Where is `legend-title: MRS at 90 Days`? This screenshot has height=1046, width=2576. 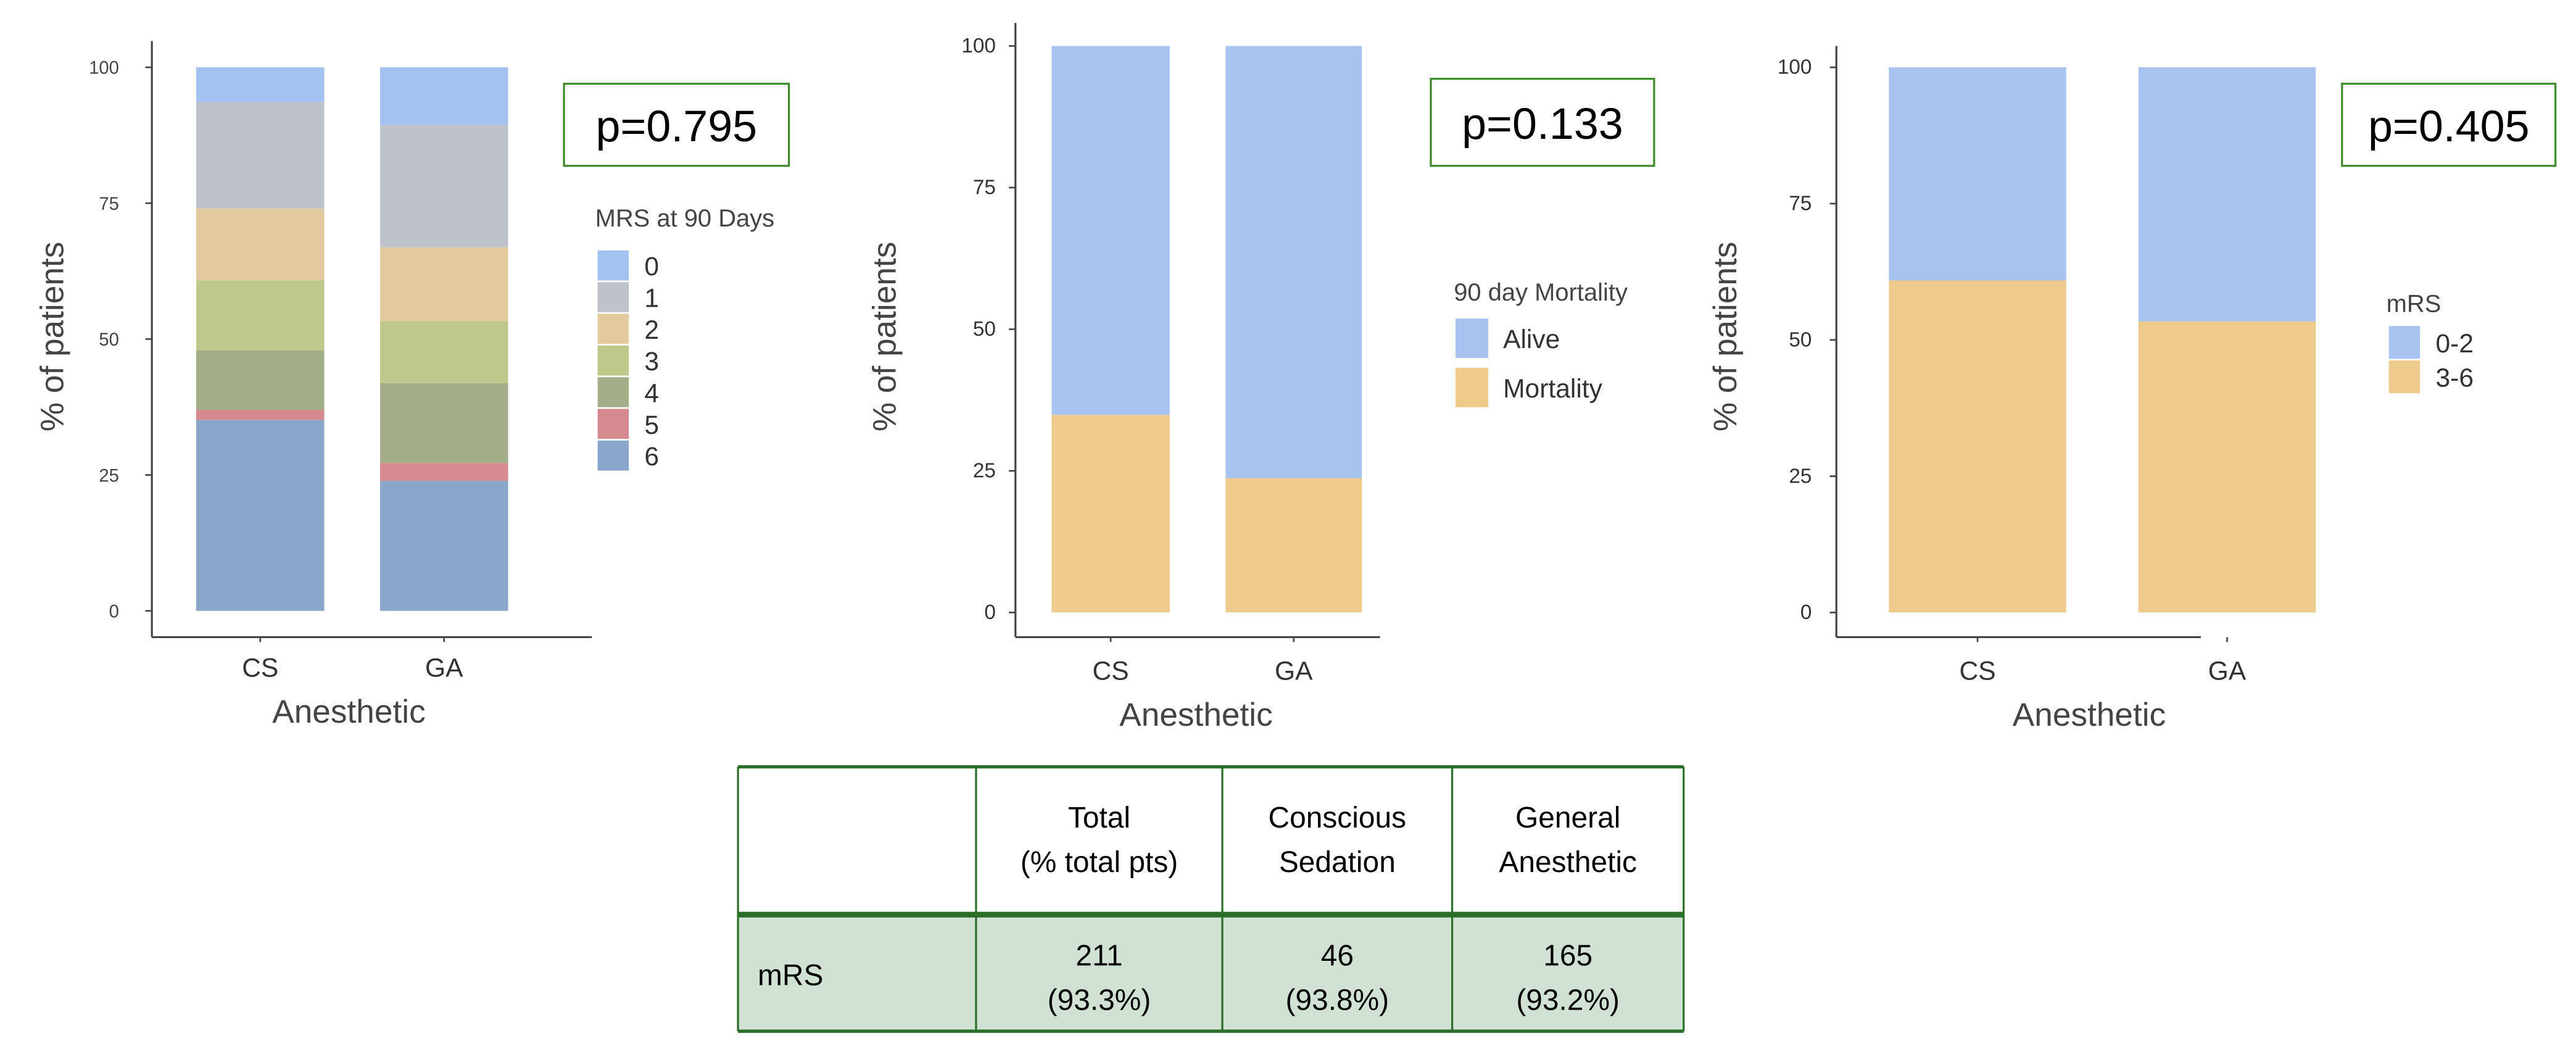
legend-title: MRS at 90 Days is located at coordinates (685, 218).